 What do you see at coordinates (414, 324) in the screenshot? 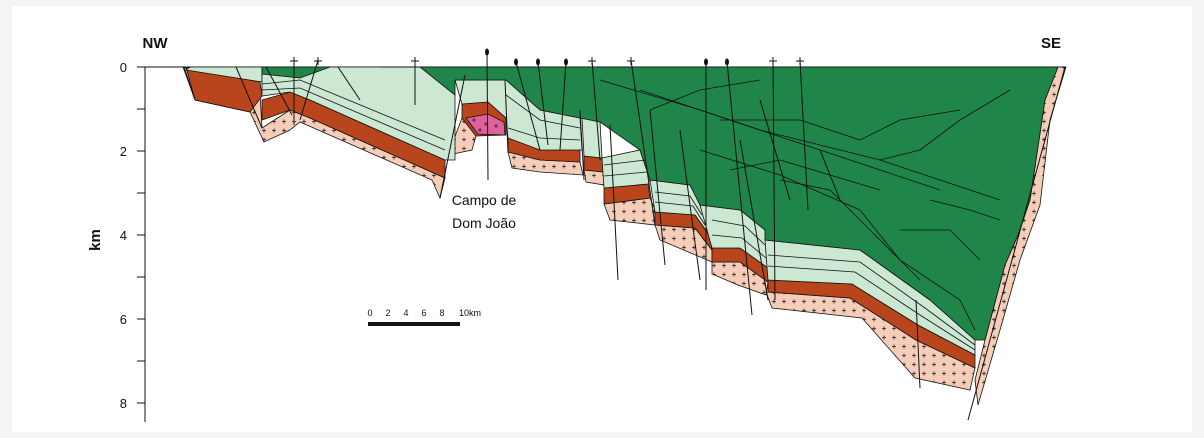
I see `scale-bar-line` at bounding box center [414, 324].